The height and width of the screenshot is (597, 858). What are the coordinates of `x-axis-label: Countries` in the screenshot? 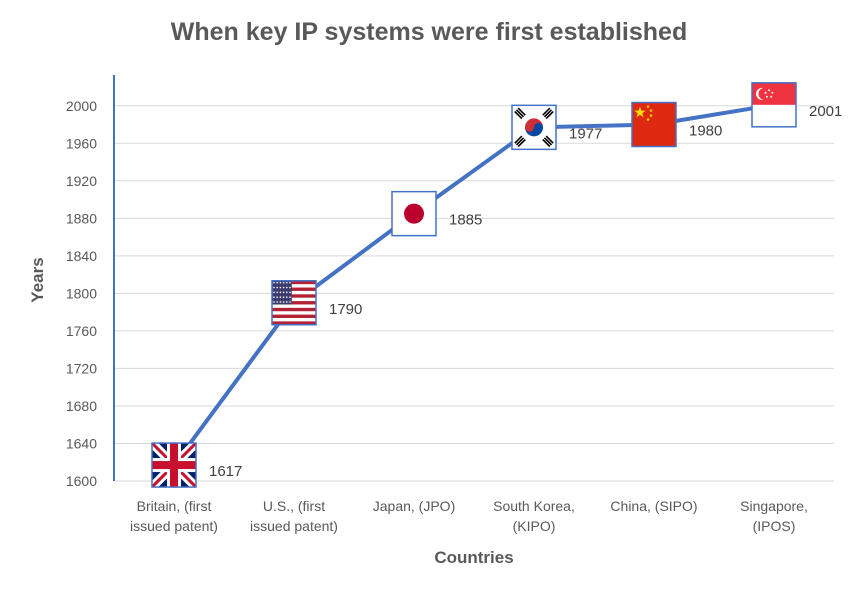 It's located at (474, 557).